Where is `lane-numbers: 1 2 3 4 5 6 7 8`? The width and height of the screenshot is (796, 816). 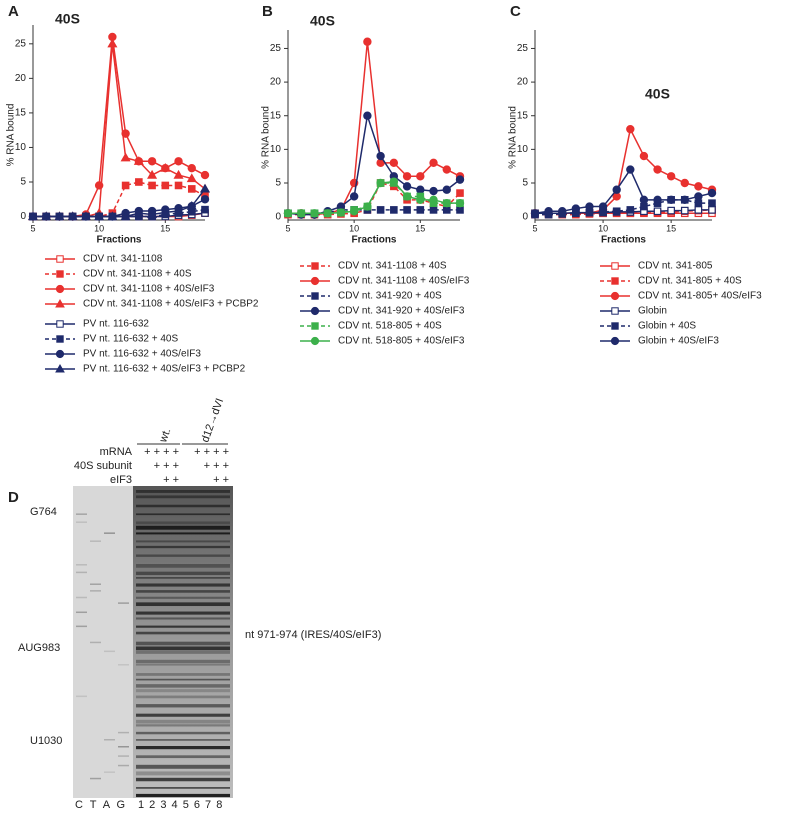
lane-numbers: 1 2 3 4 5 6 7 8 is located at coordinates (180, 805).